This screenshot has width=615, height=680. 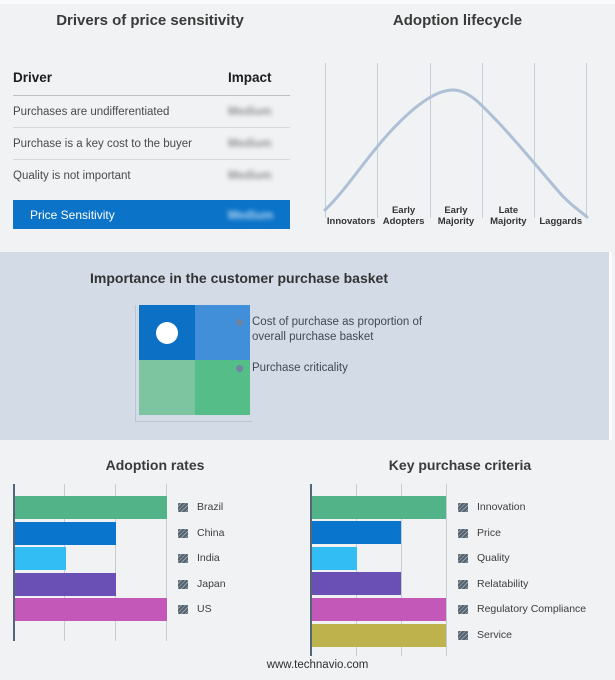 I want to click on legend-item: Relatability, so click(x=493, y=584).